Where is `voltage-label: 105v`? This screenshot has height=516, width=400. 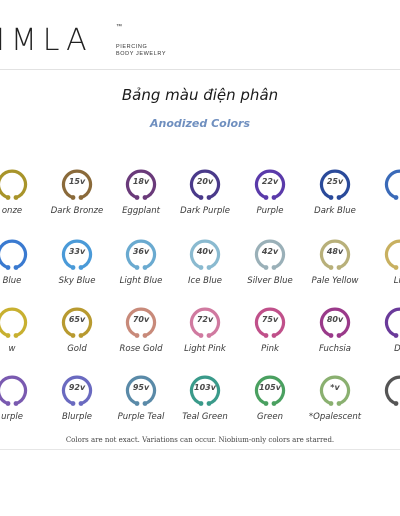 voltage-label: 105v is located at coordinates (270, 387).